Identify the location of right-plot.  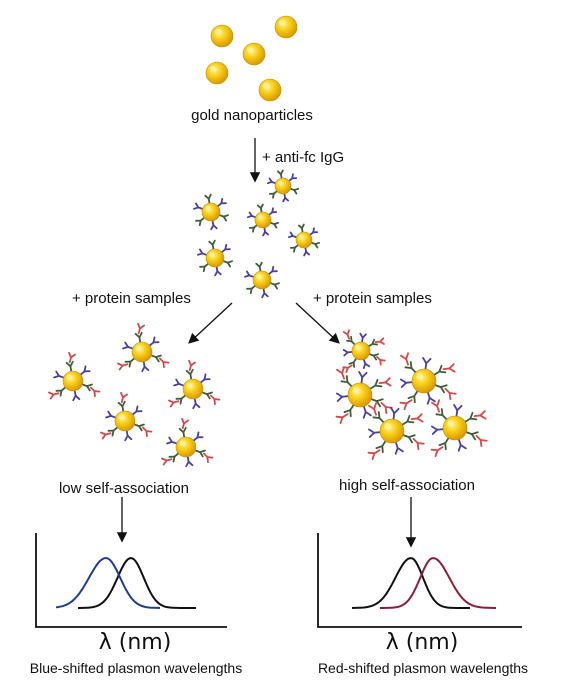
(419, 580).